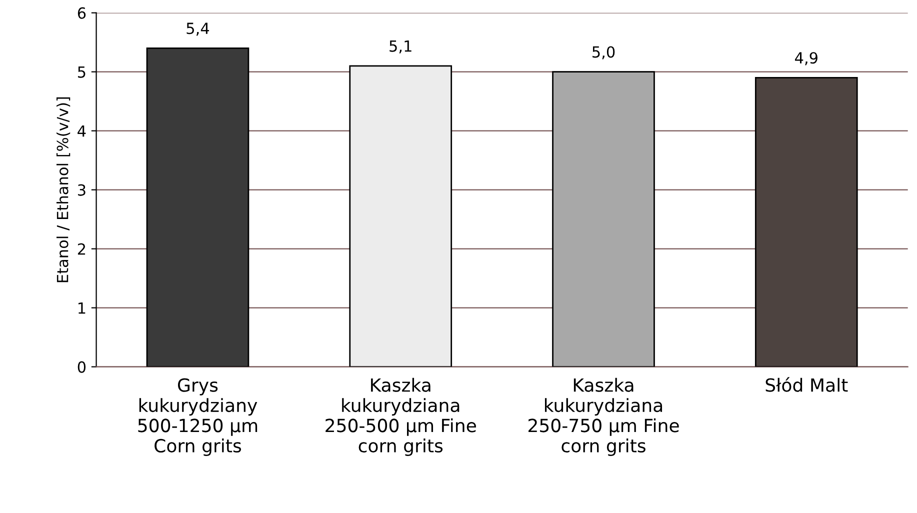  What do you see at coordinates (82, 367) in the screenshot?
I see `y-tick-label: 0` at bounding box center [82, 367].